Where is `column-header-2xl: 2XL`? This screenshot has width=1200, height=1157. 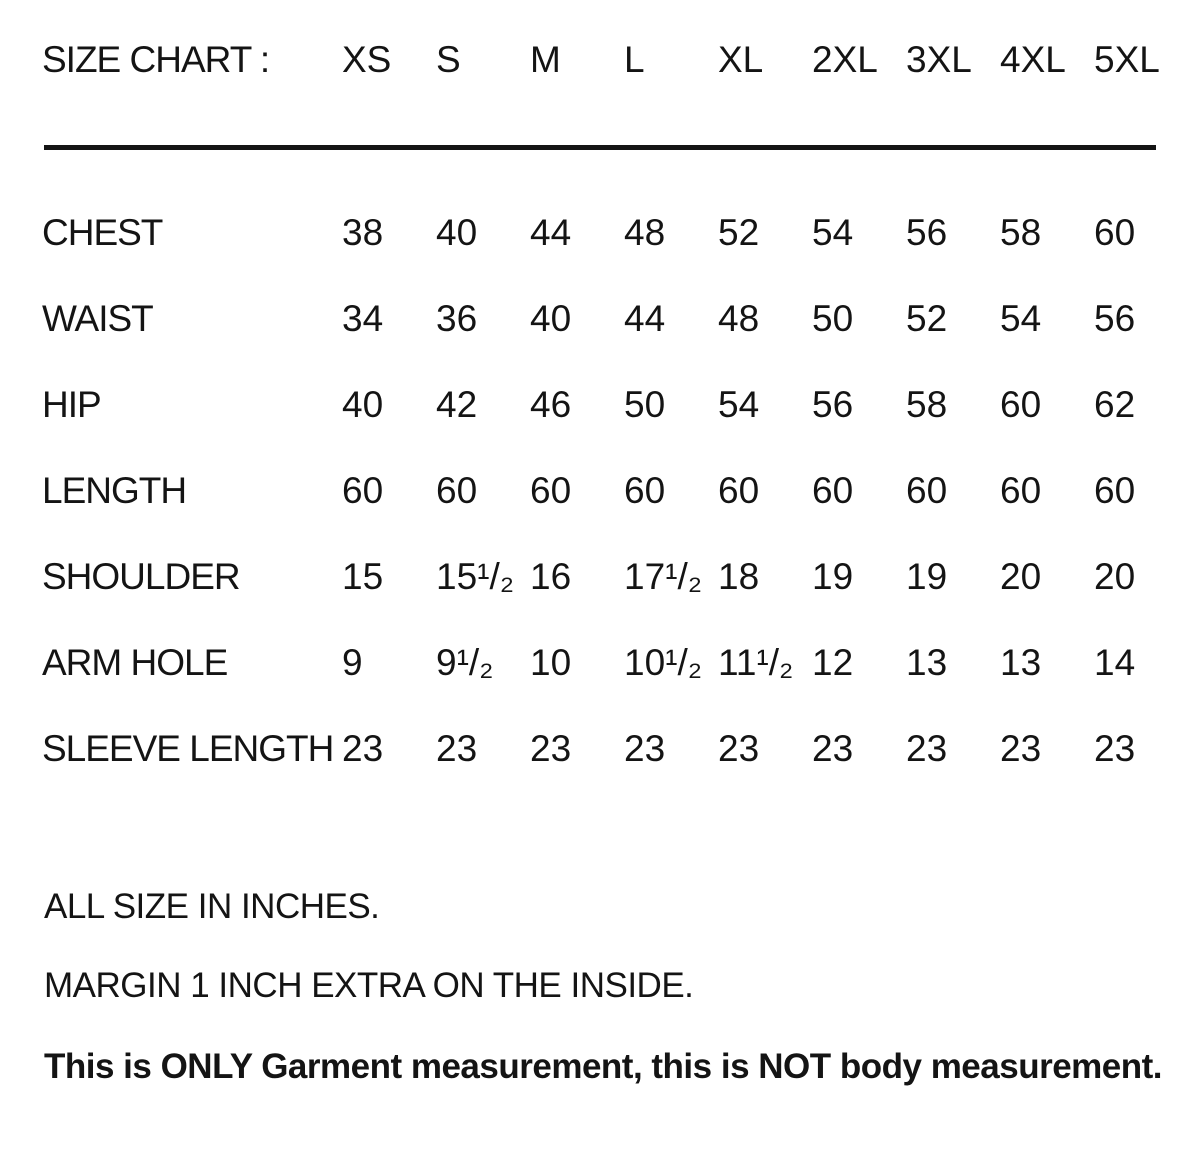
column-header-2xl: 2XL is located at coordinates (845, 59).